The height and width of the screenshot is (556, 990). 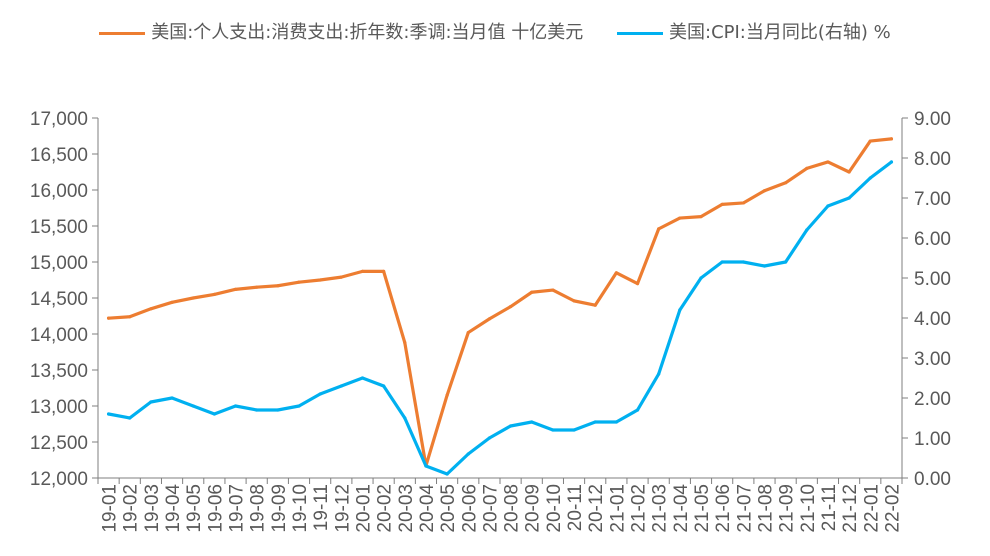 I want to click on x-tick-label: 21-09, so click(x=787, y=508).